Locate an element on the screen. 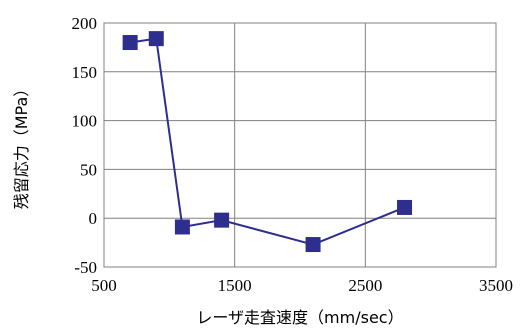  y-axis-title: 残留応力（MPa） is located at coordinates (21, 145).